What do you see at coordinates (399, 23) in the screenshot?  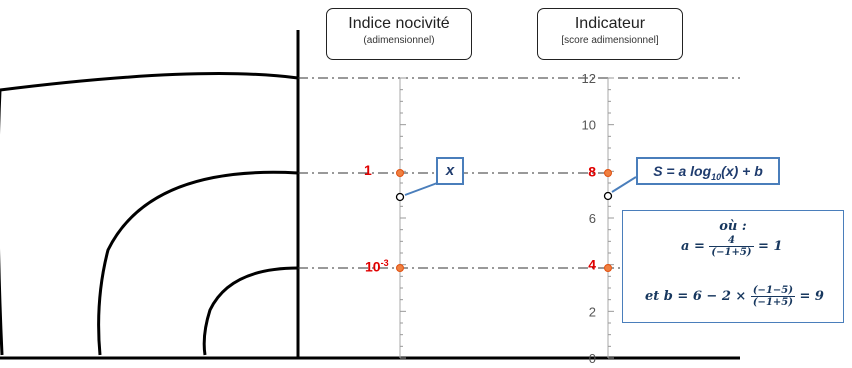 I see `left-axis-title: Indice nocivité` at bounding box center [399, 23].